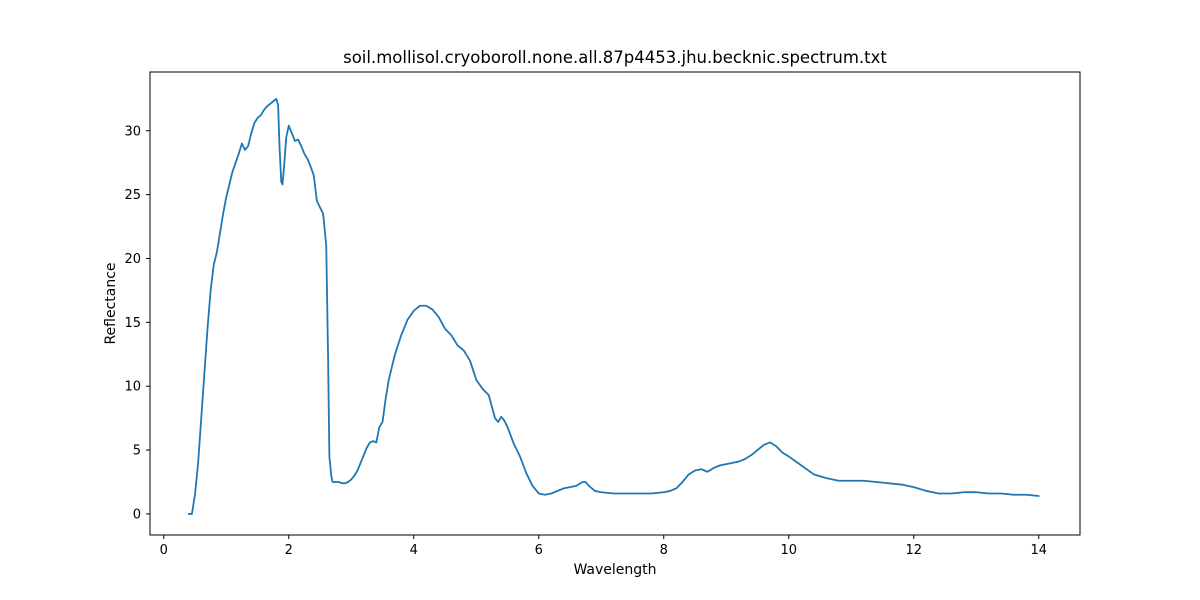 Image resolution: width=1200 pixels, height=600 pixels. Describe the element at coordinates (414, 550) in the screenshot. I see `x-tick-label: 4` at that location.